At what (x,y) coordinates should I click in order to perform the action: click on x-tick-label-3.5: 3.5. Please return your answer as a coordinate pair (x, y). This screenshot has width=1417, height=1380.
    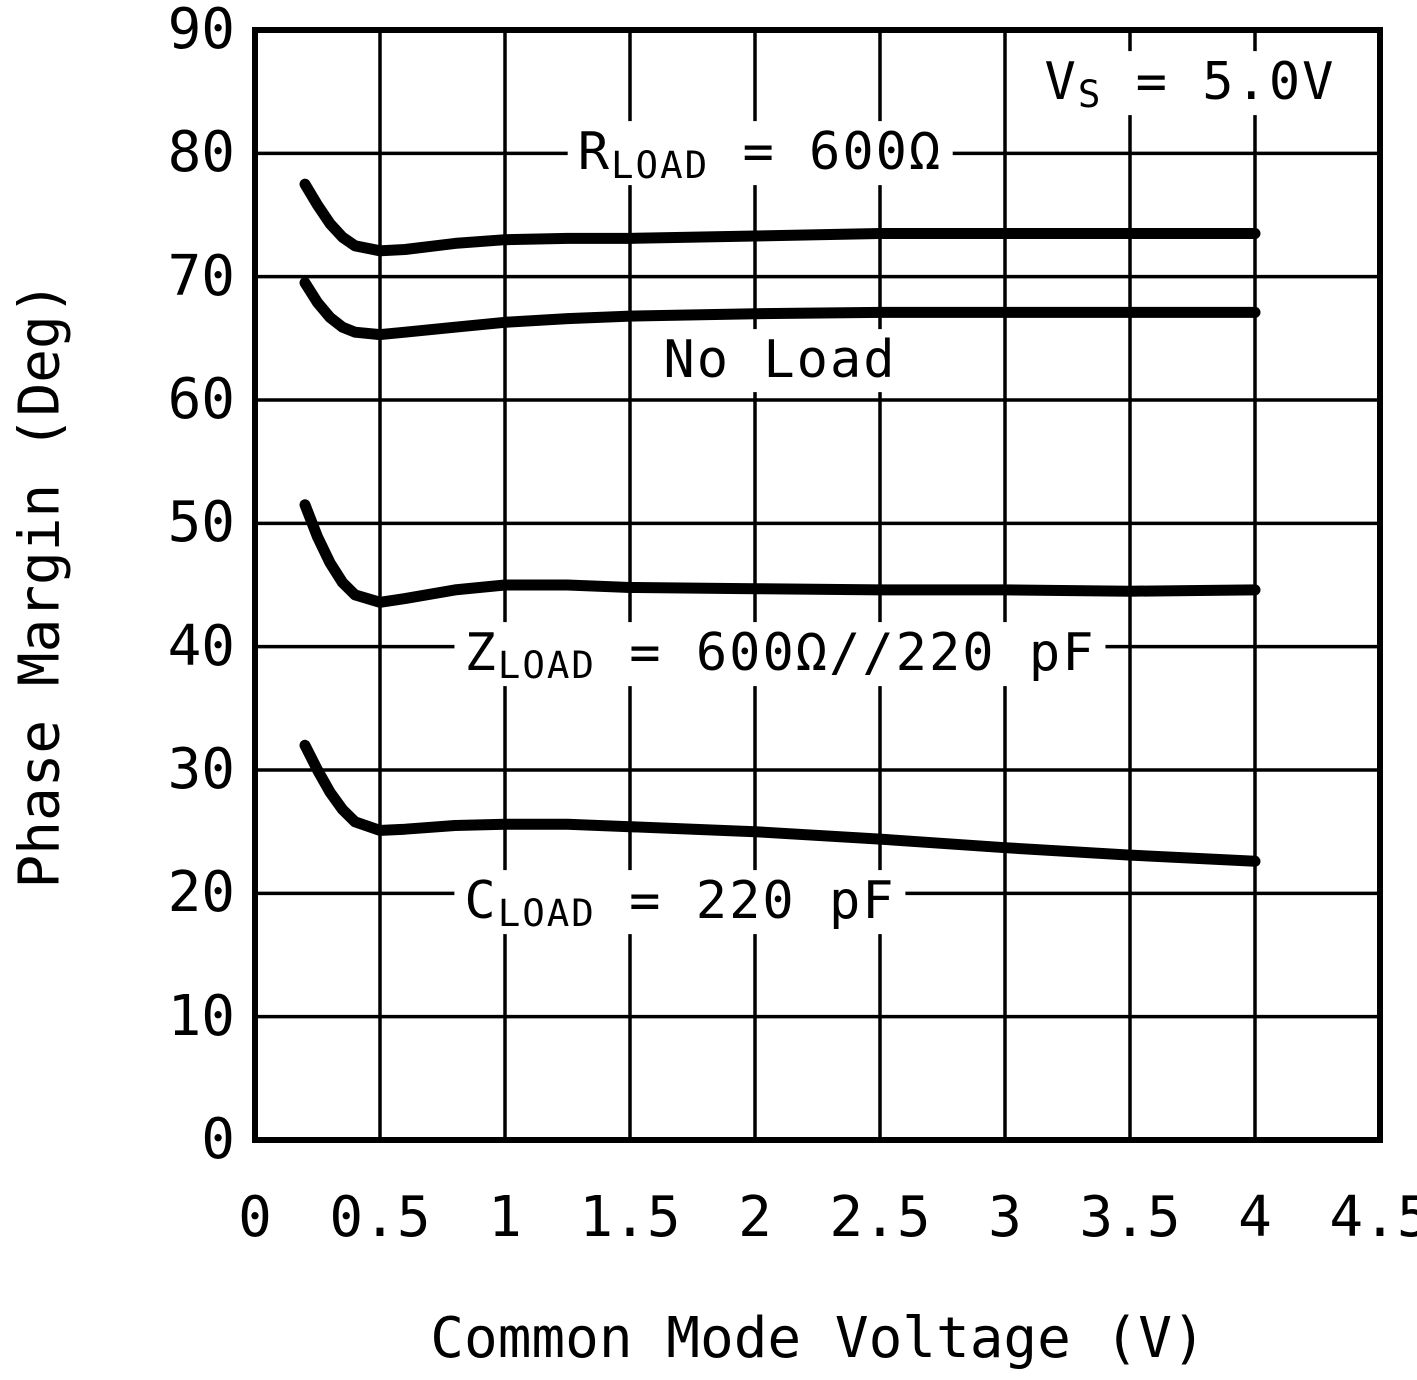
    Looking at the image, I should click on (1130, 1217).